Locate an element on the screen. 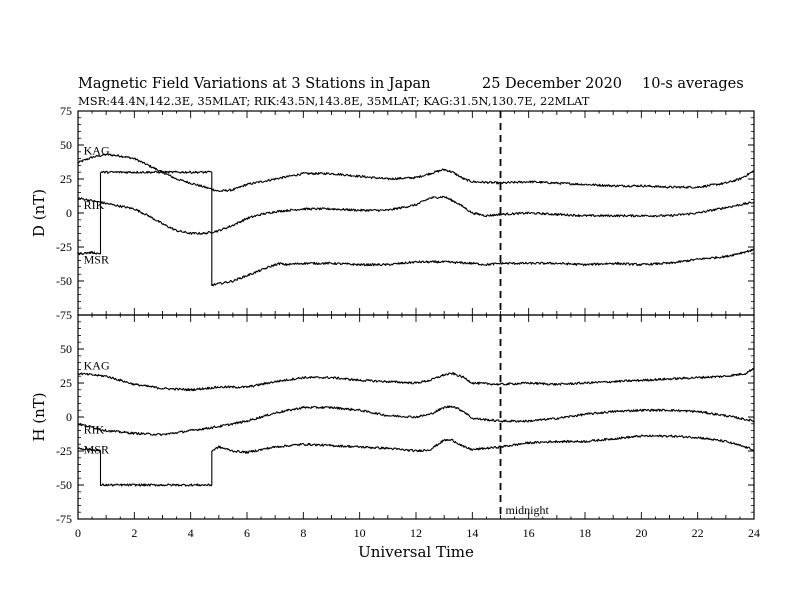 The width and height of the screenshot is (792, 612). x-axis-label: Universal Time is located at coordinates (416, 552).